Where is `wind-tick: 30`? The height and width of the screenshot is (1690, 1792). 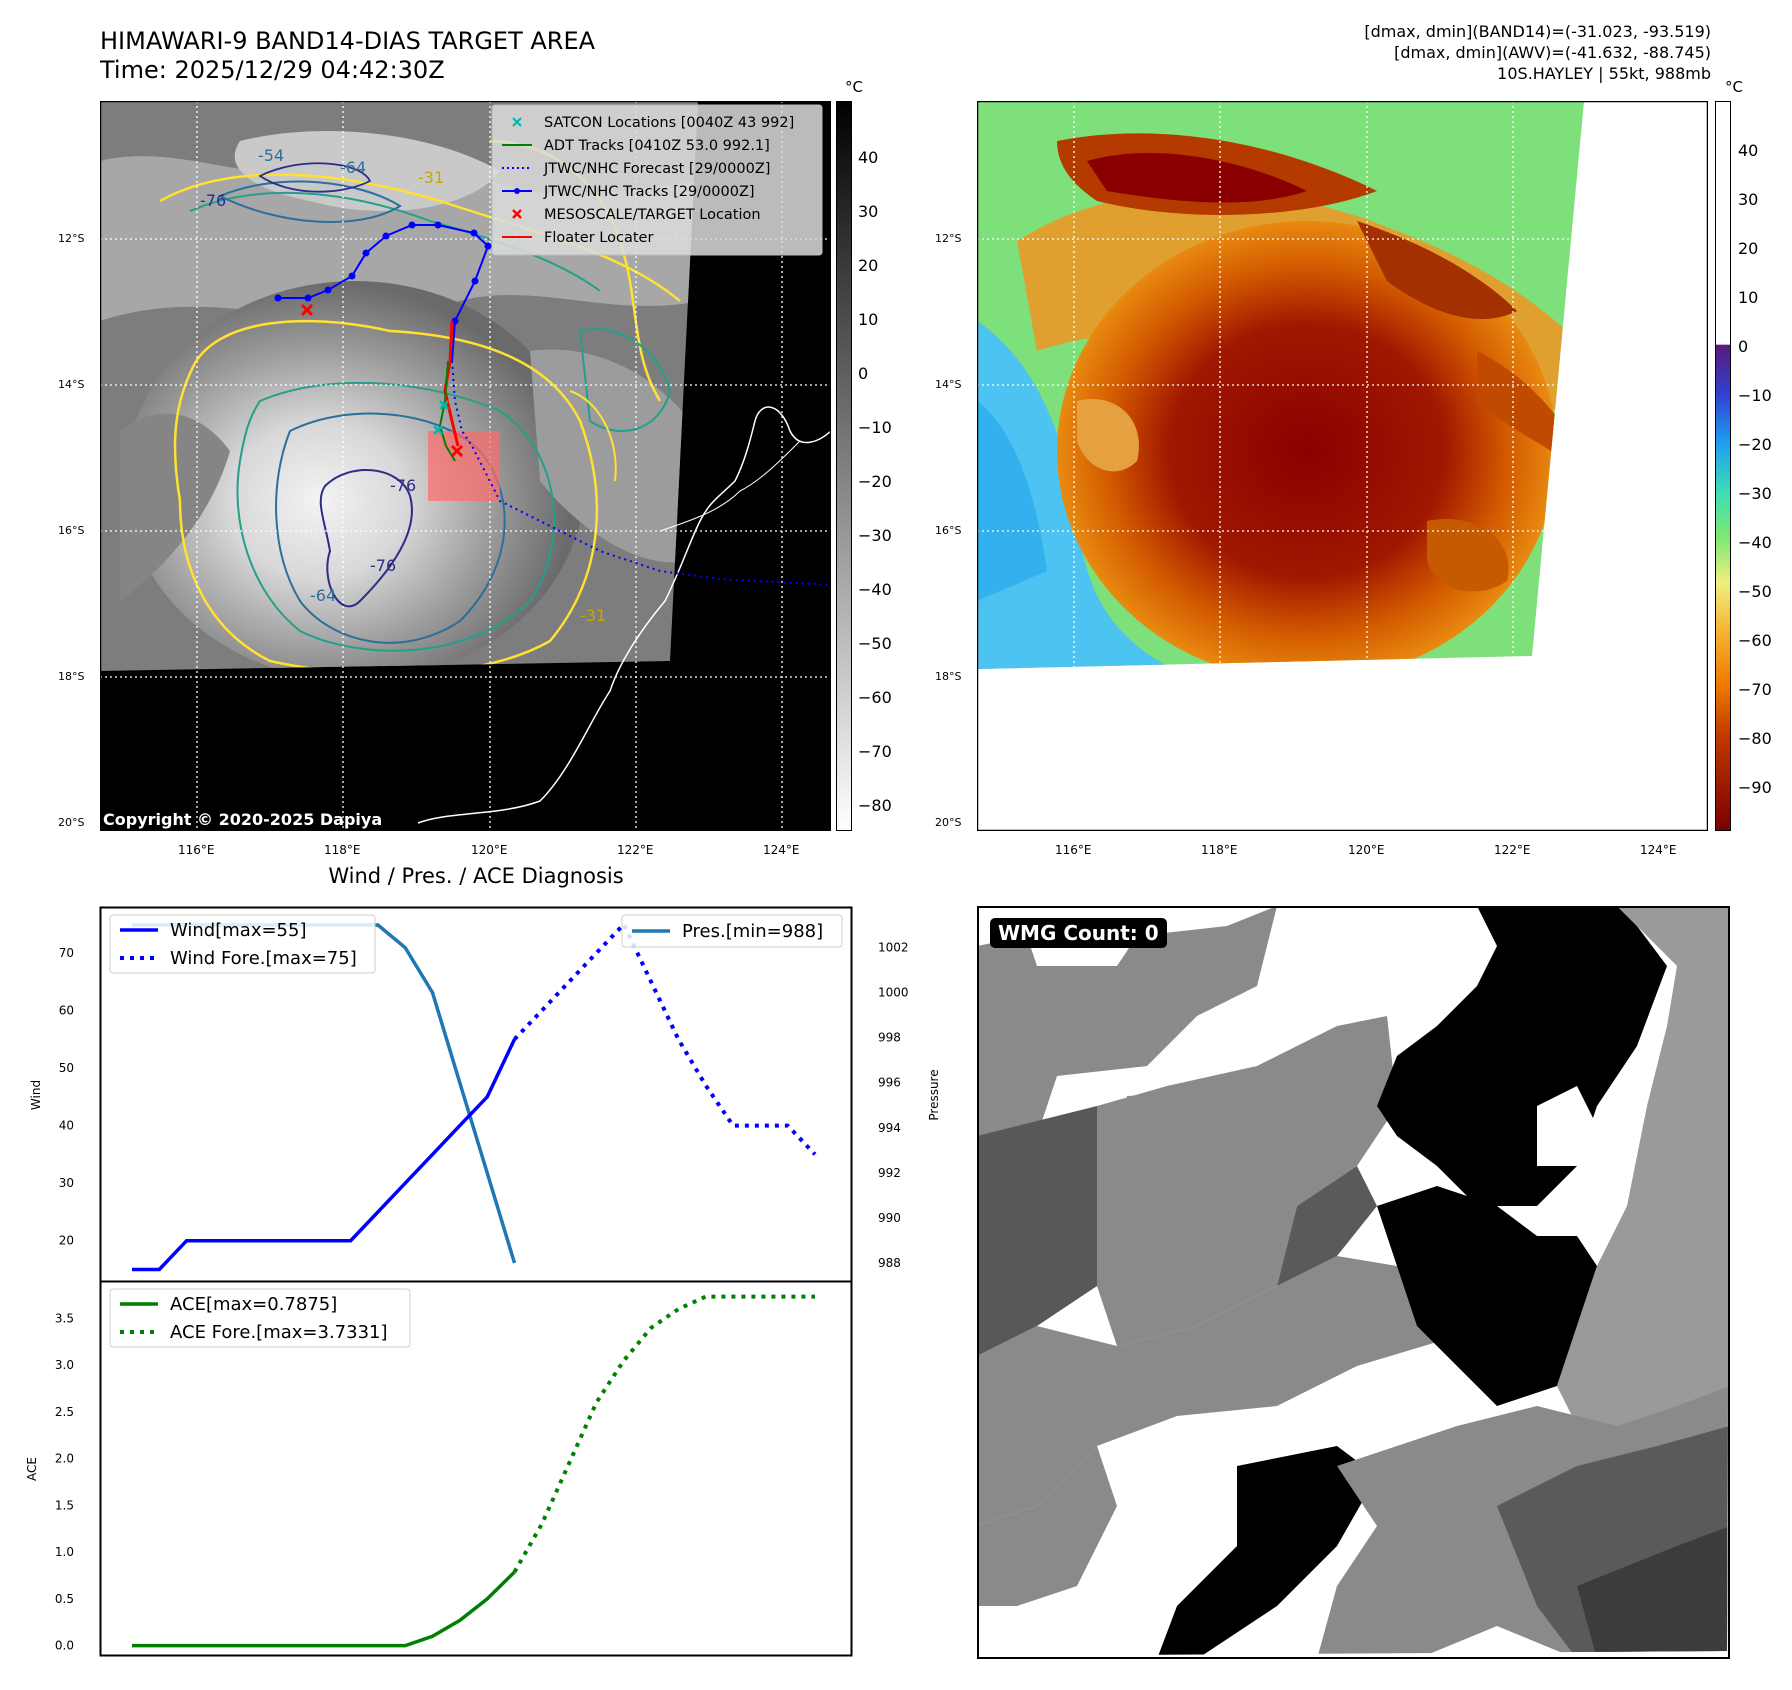 wind-tick: 30 is located at coordinates (66, 1183).